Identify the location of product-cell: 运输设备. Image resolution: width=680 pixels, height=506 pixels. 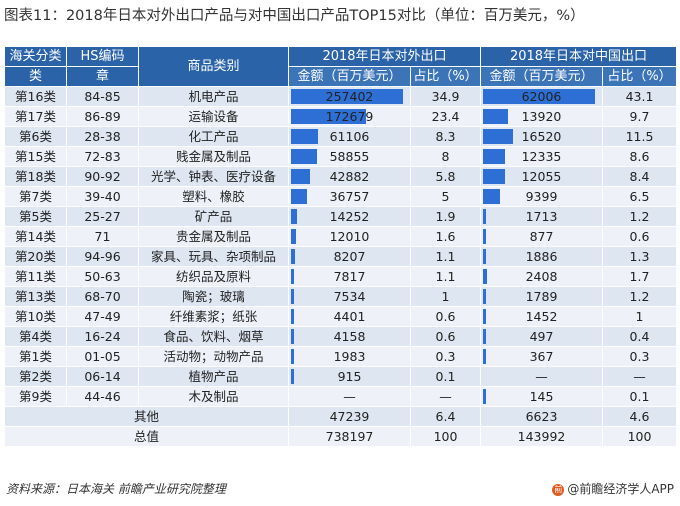
(213, 116).